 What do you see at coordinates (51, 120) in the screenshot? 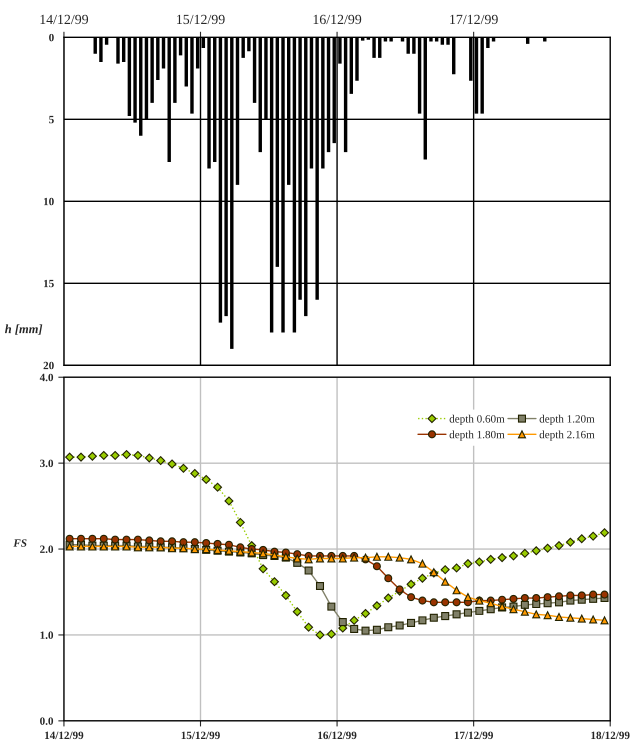
I see `y-tick-label: 5` at bounding box center [51, 120].